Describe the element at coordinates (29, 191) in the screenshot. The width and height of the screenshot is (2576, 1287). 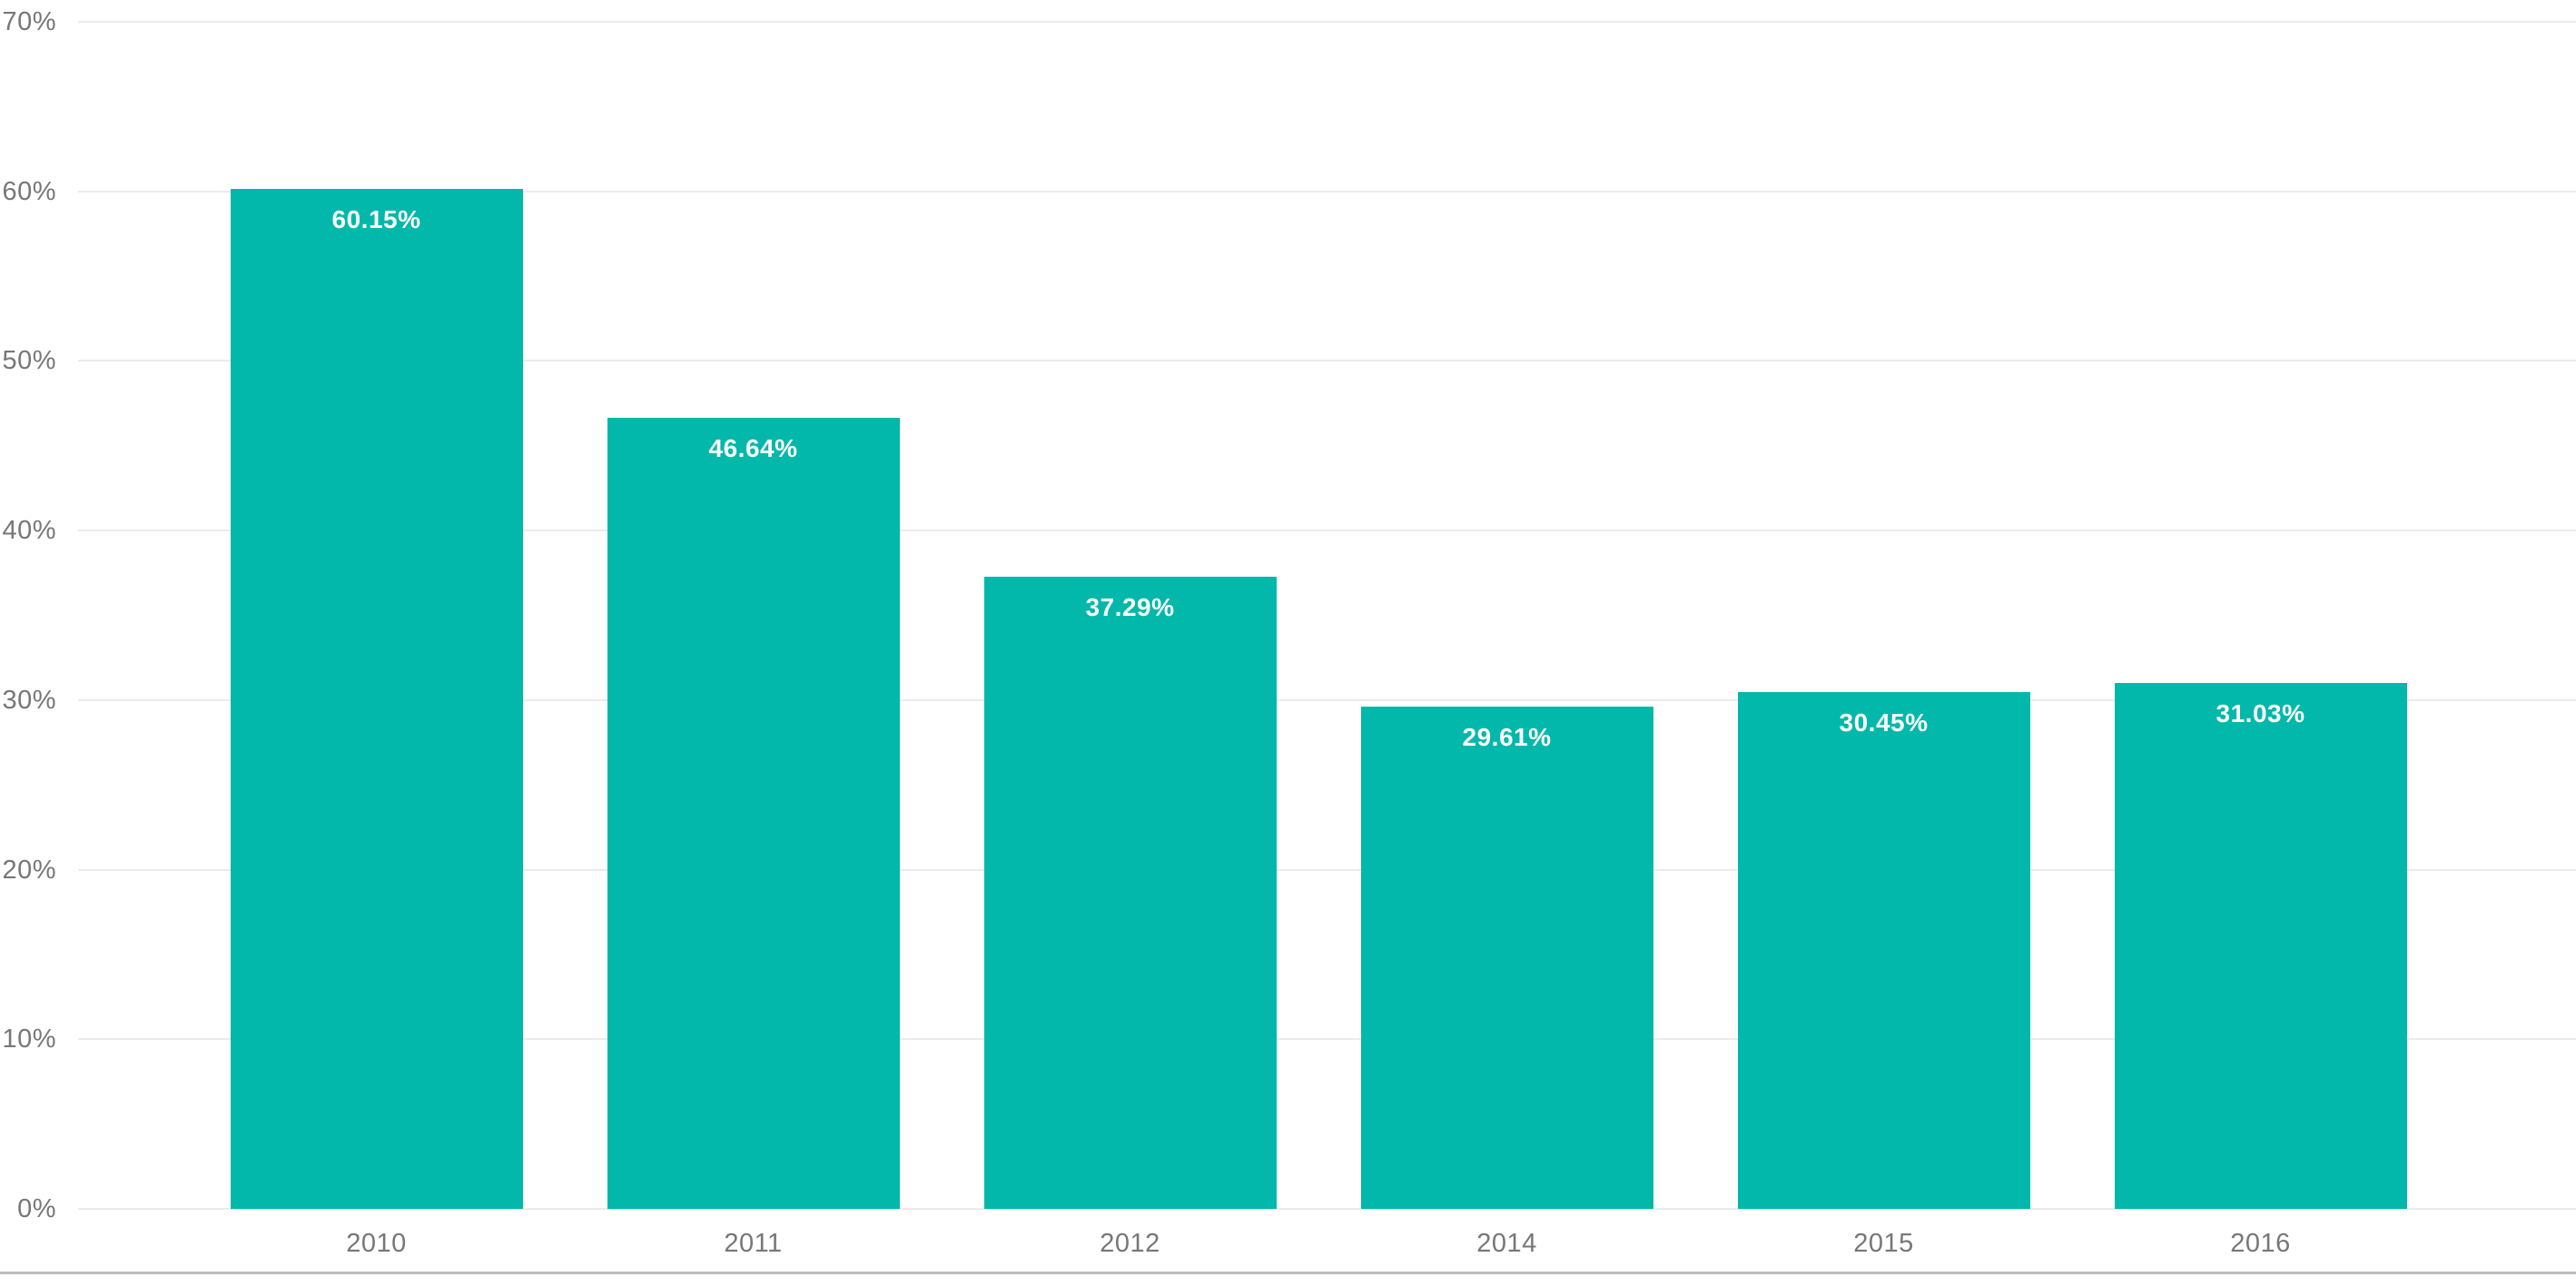
I see `y-axis-tick-label: 60%` at that location.